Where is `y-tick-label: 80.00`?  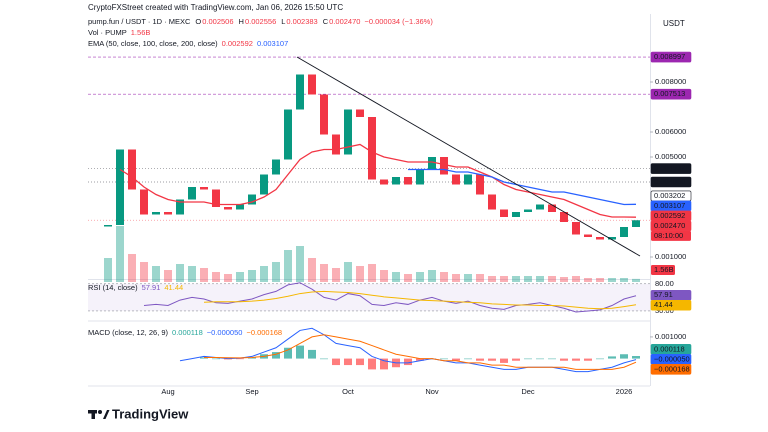
y-tick-label: 80.00 is located at coordinates (664, 283).